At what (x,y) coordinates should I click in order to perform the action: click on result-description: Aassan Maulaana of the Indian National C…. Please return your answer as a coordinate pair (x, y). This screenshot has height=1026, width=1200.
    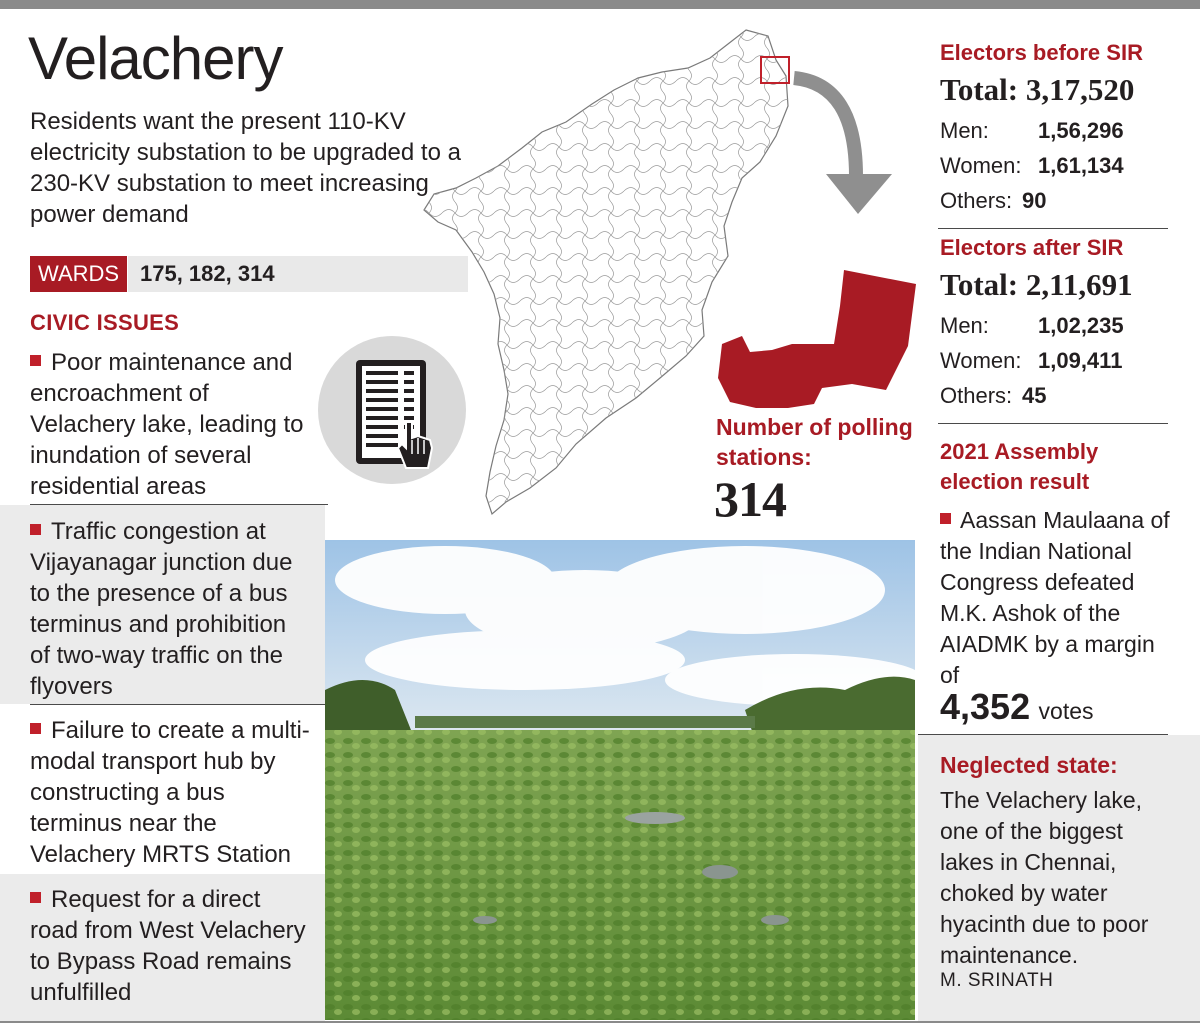
    Looking at the image, I should click on (1055, 597).